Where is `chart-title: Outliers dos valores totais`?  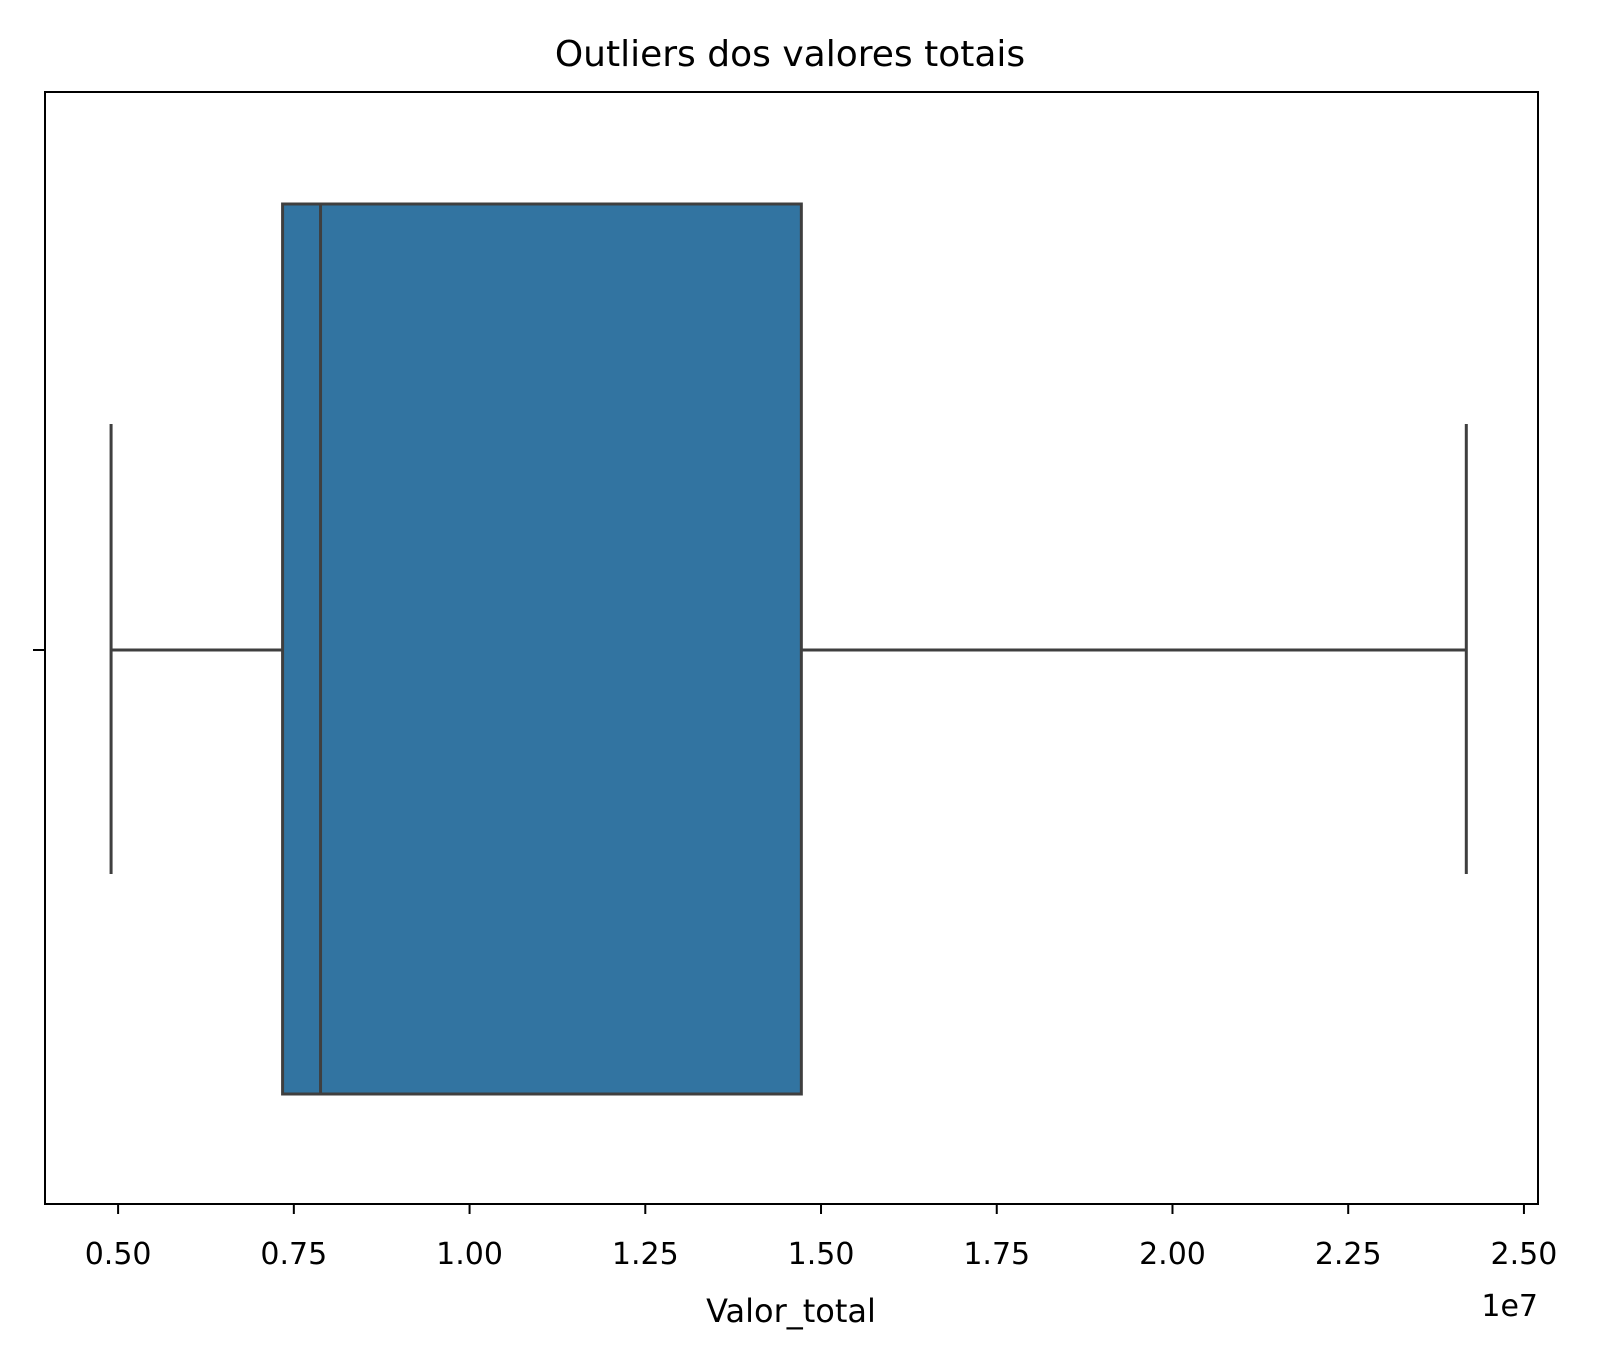
chart-title: Outliers dos valores totais is located at coordinates (790, 54).